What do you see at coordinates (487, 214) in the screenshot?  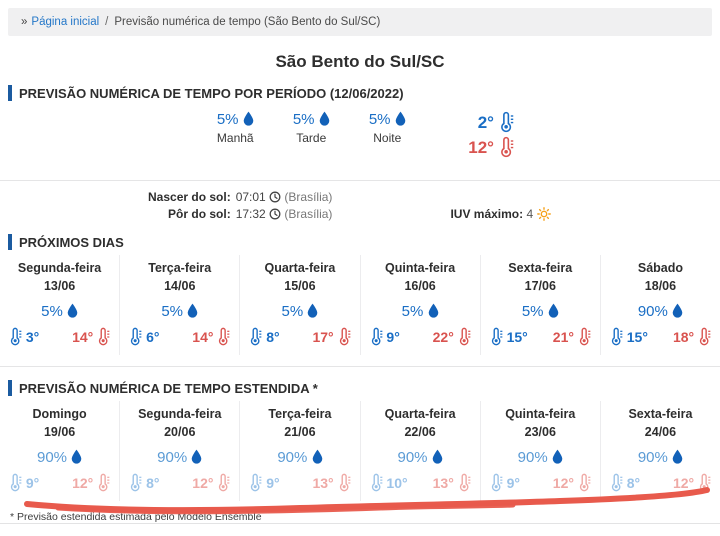 I see `uv-label: IUV máximo:` at bounding box center [487, 214].